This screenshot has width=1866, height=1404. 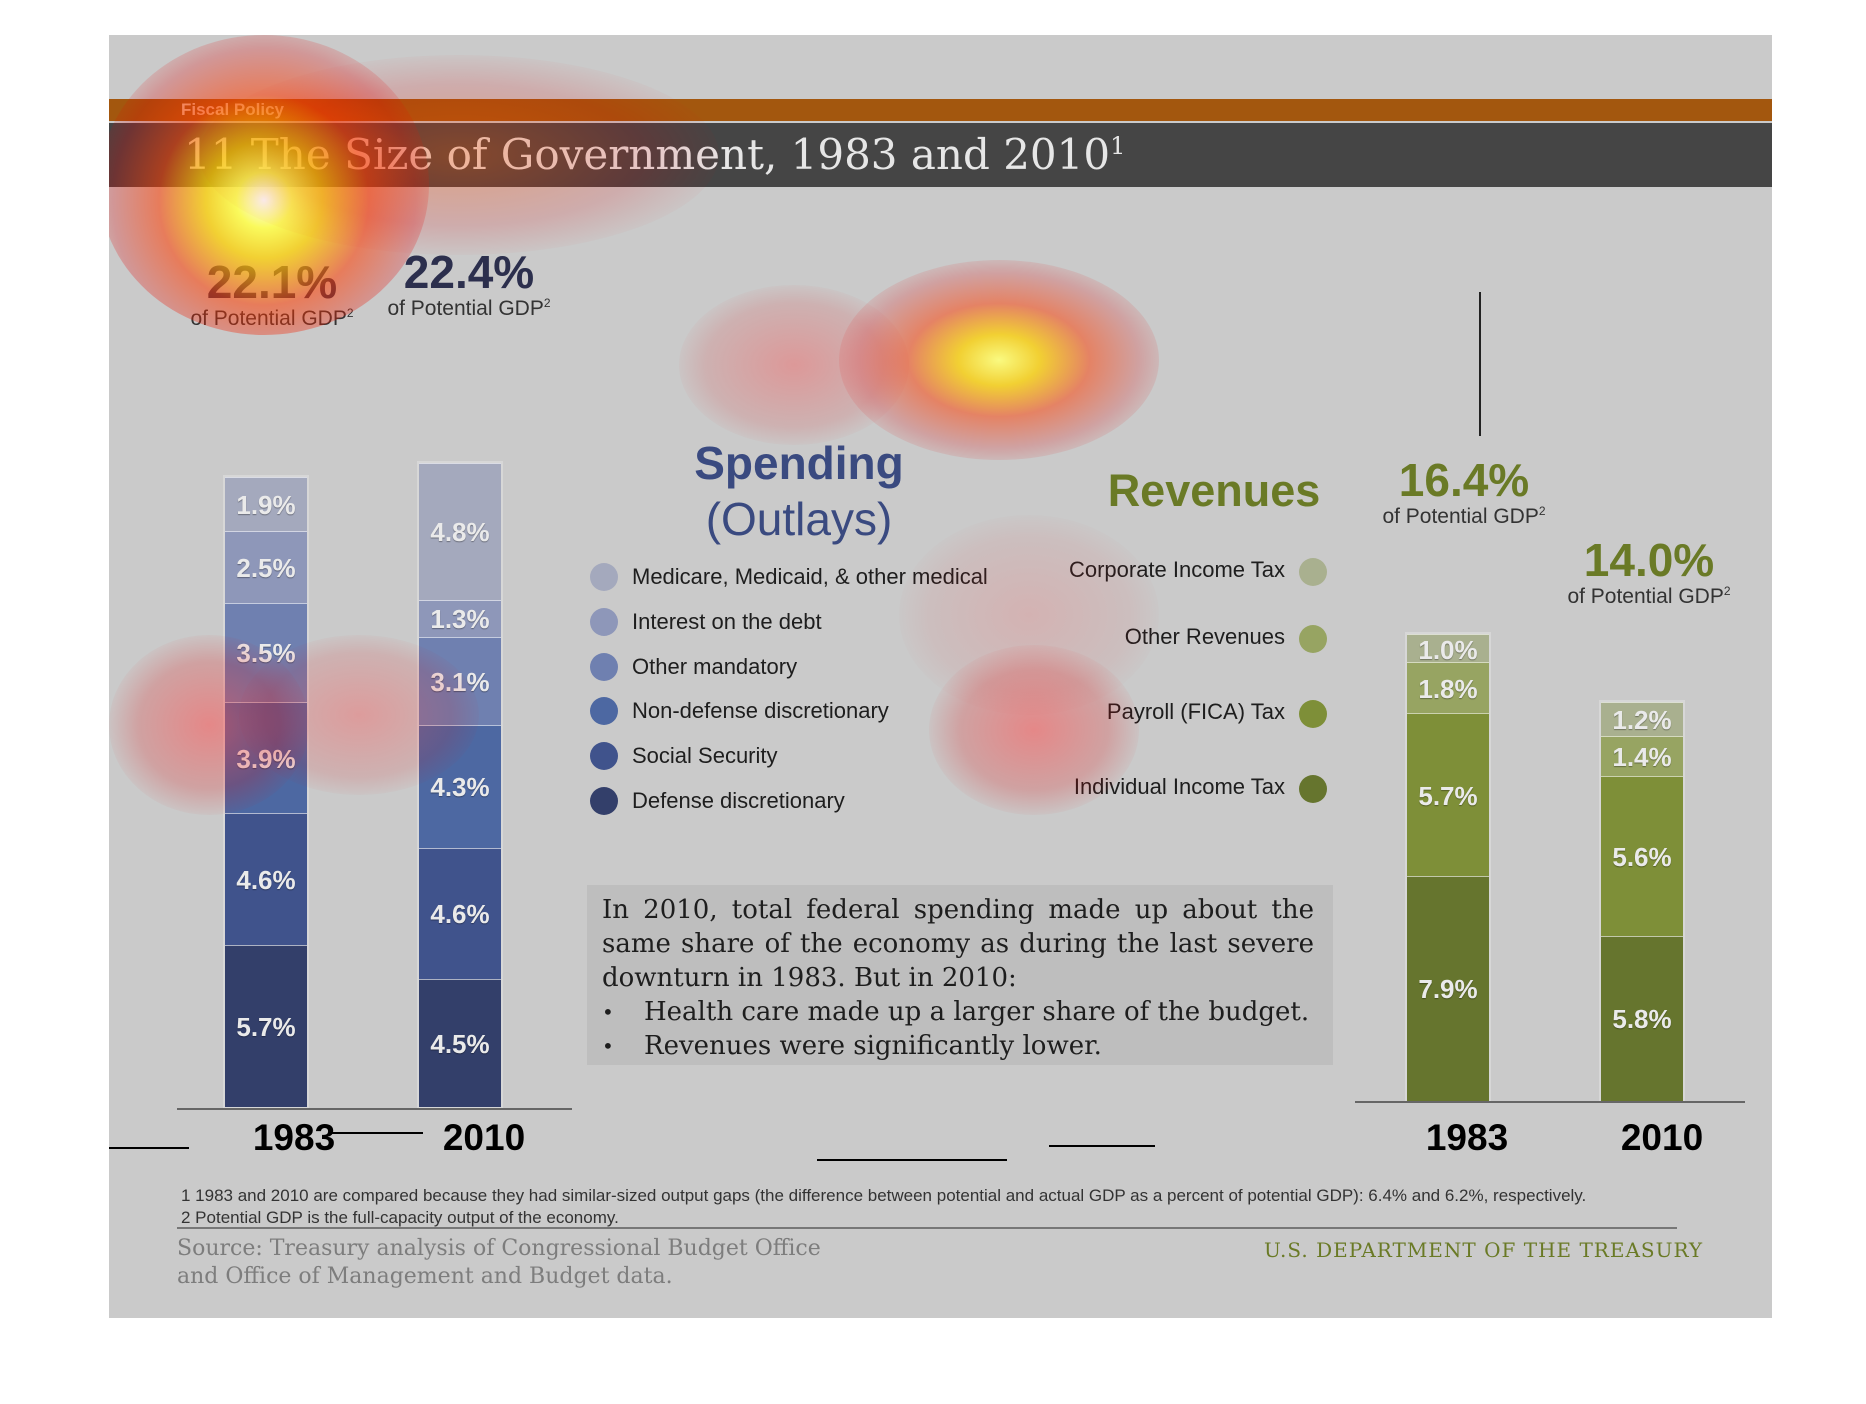 I want to click on spending-bar-2010-segment: 4.6%, so click(x=460, y=913).